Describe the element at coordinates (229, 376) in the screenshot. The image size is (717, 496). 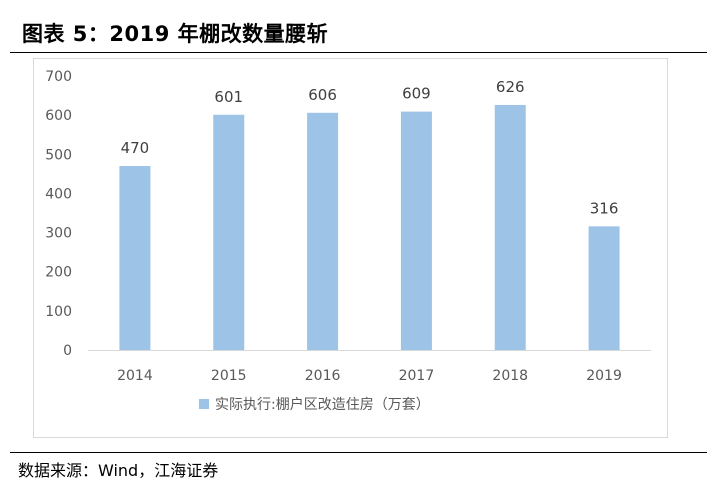
I see `x-tick-label: 2015` at that location.